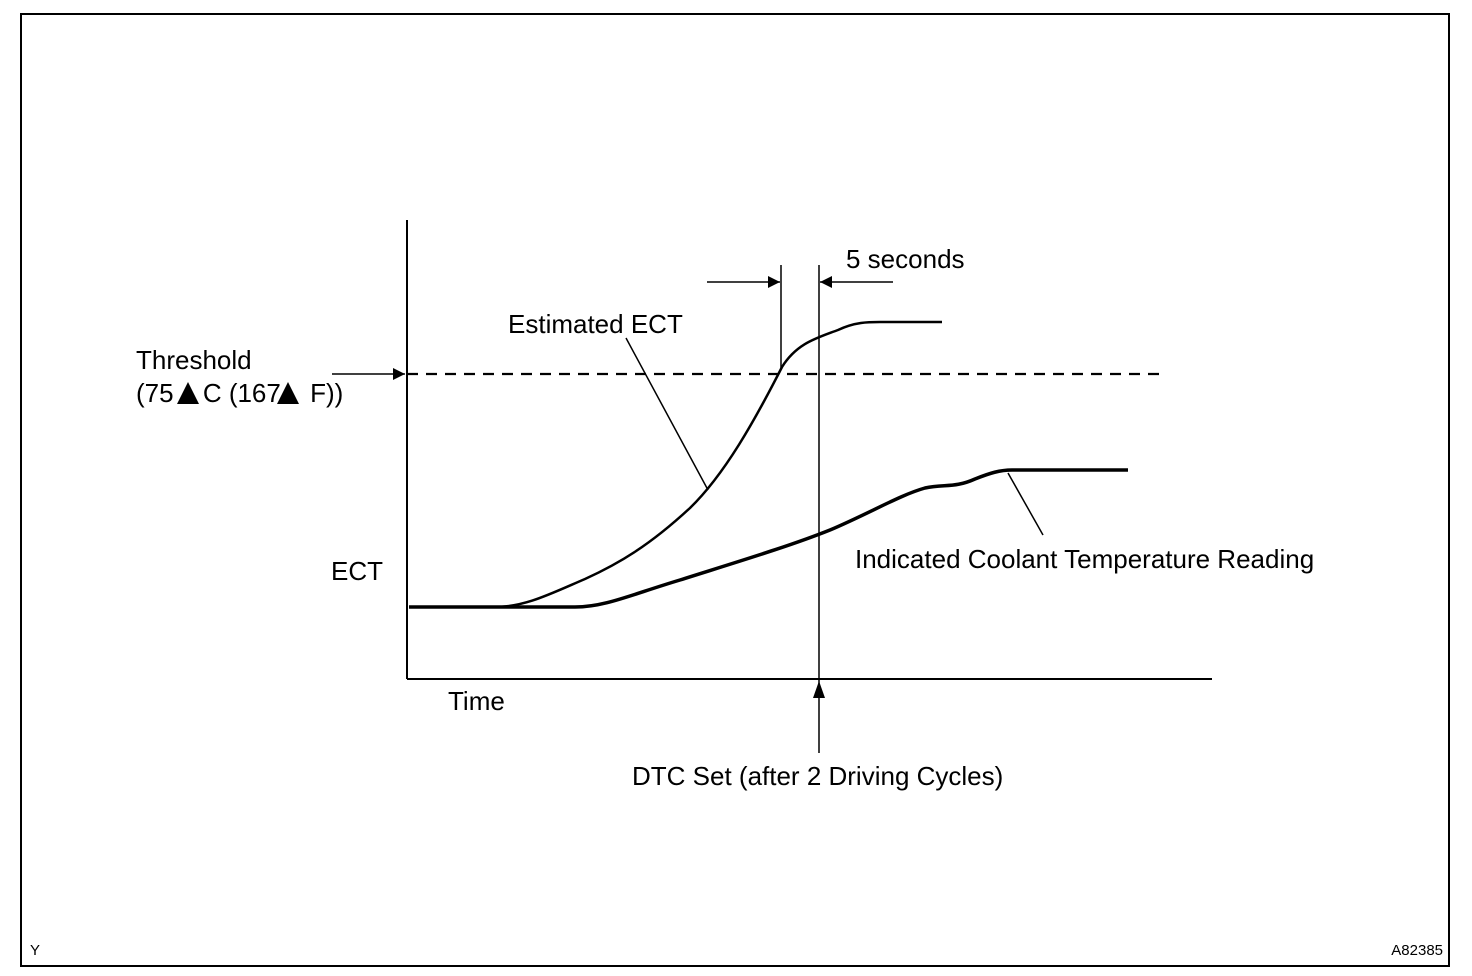 This screenshot has width=1472, height=976. I want to click on estimated-ect-label: Estimated ECT, so click(595, 324).